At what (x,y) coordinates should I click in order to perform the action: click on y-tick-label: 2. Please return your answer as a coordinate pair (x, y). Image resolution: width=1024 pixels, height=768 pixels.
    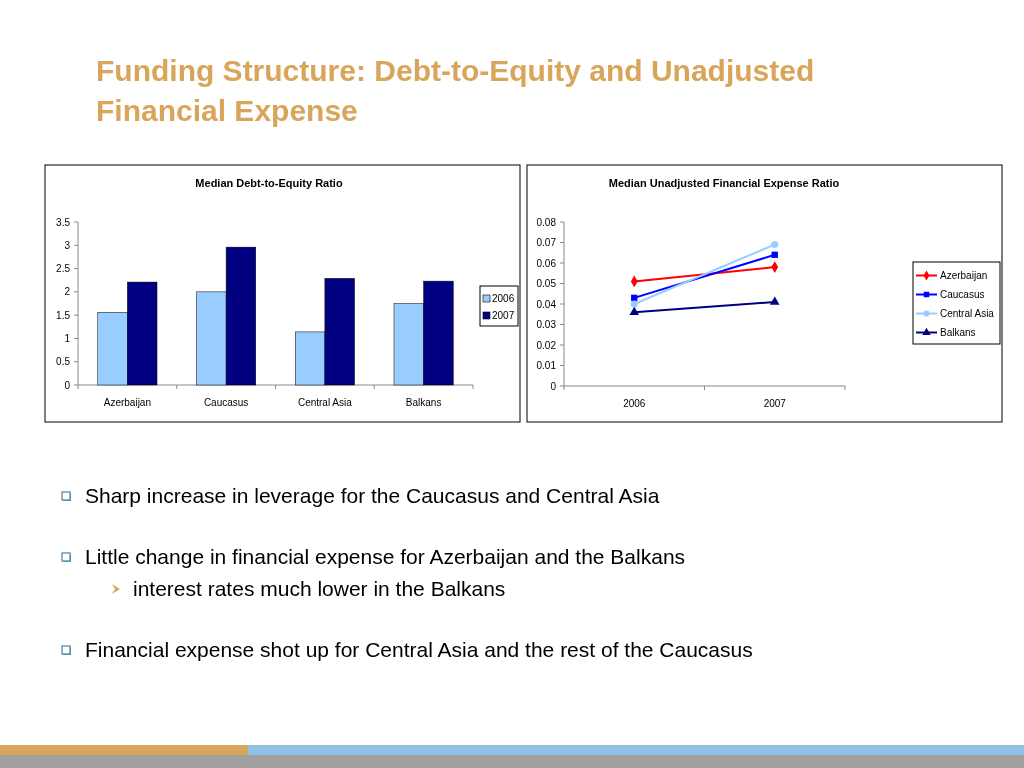
    Looking at the image, I should click on (67, 292).